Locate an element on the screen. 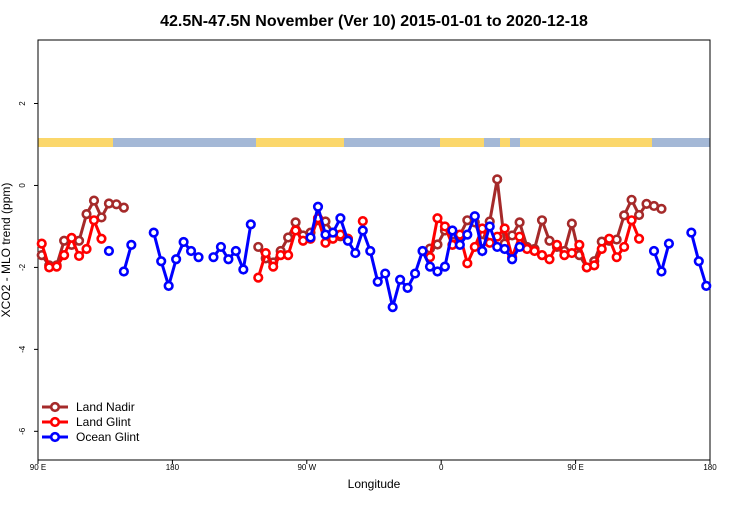  x-axis-label: Longitude is located at coordinates (374, 484).